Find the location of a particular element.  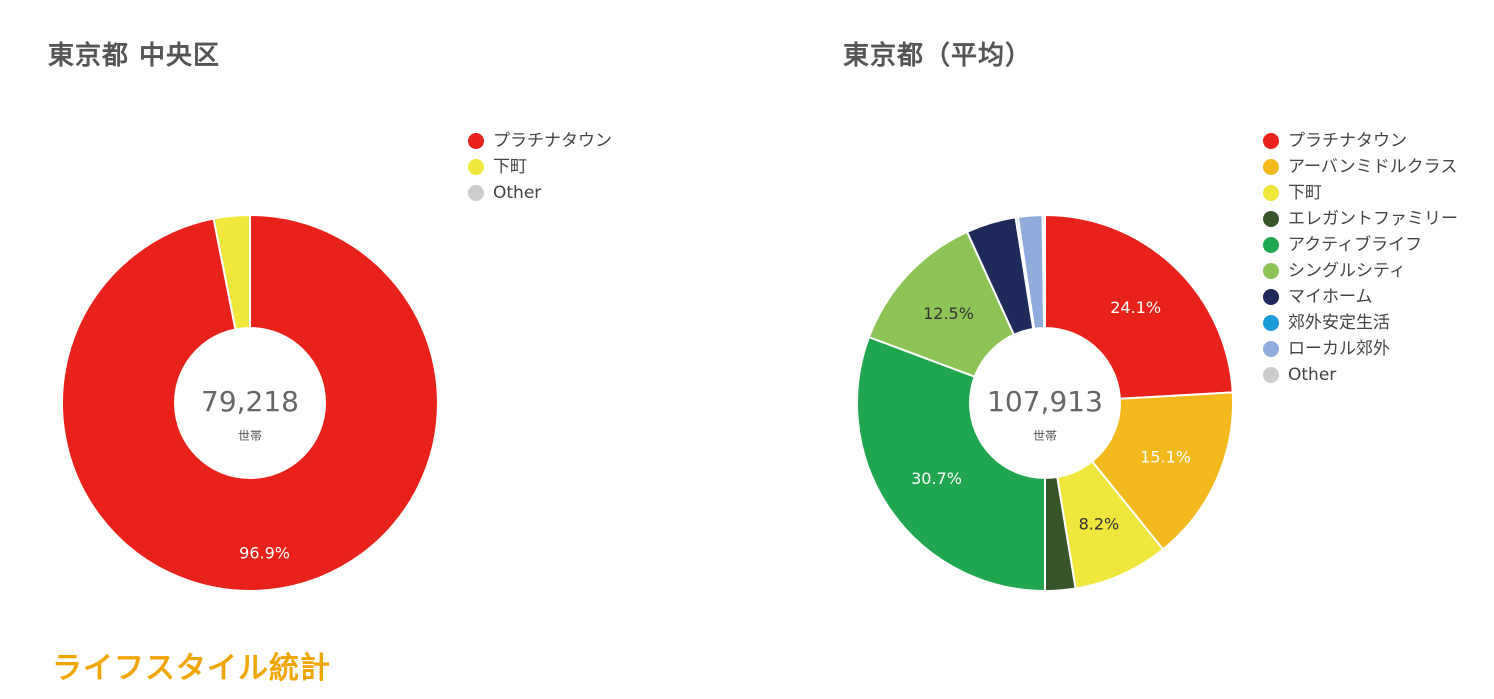

legend-item: マイホーム is located at coordinates (1360, 297).